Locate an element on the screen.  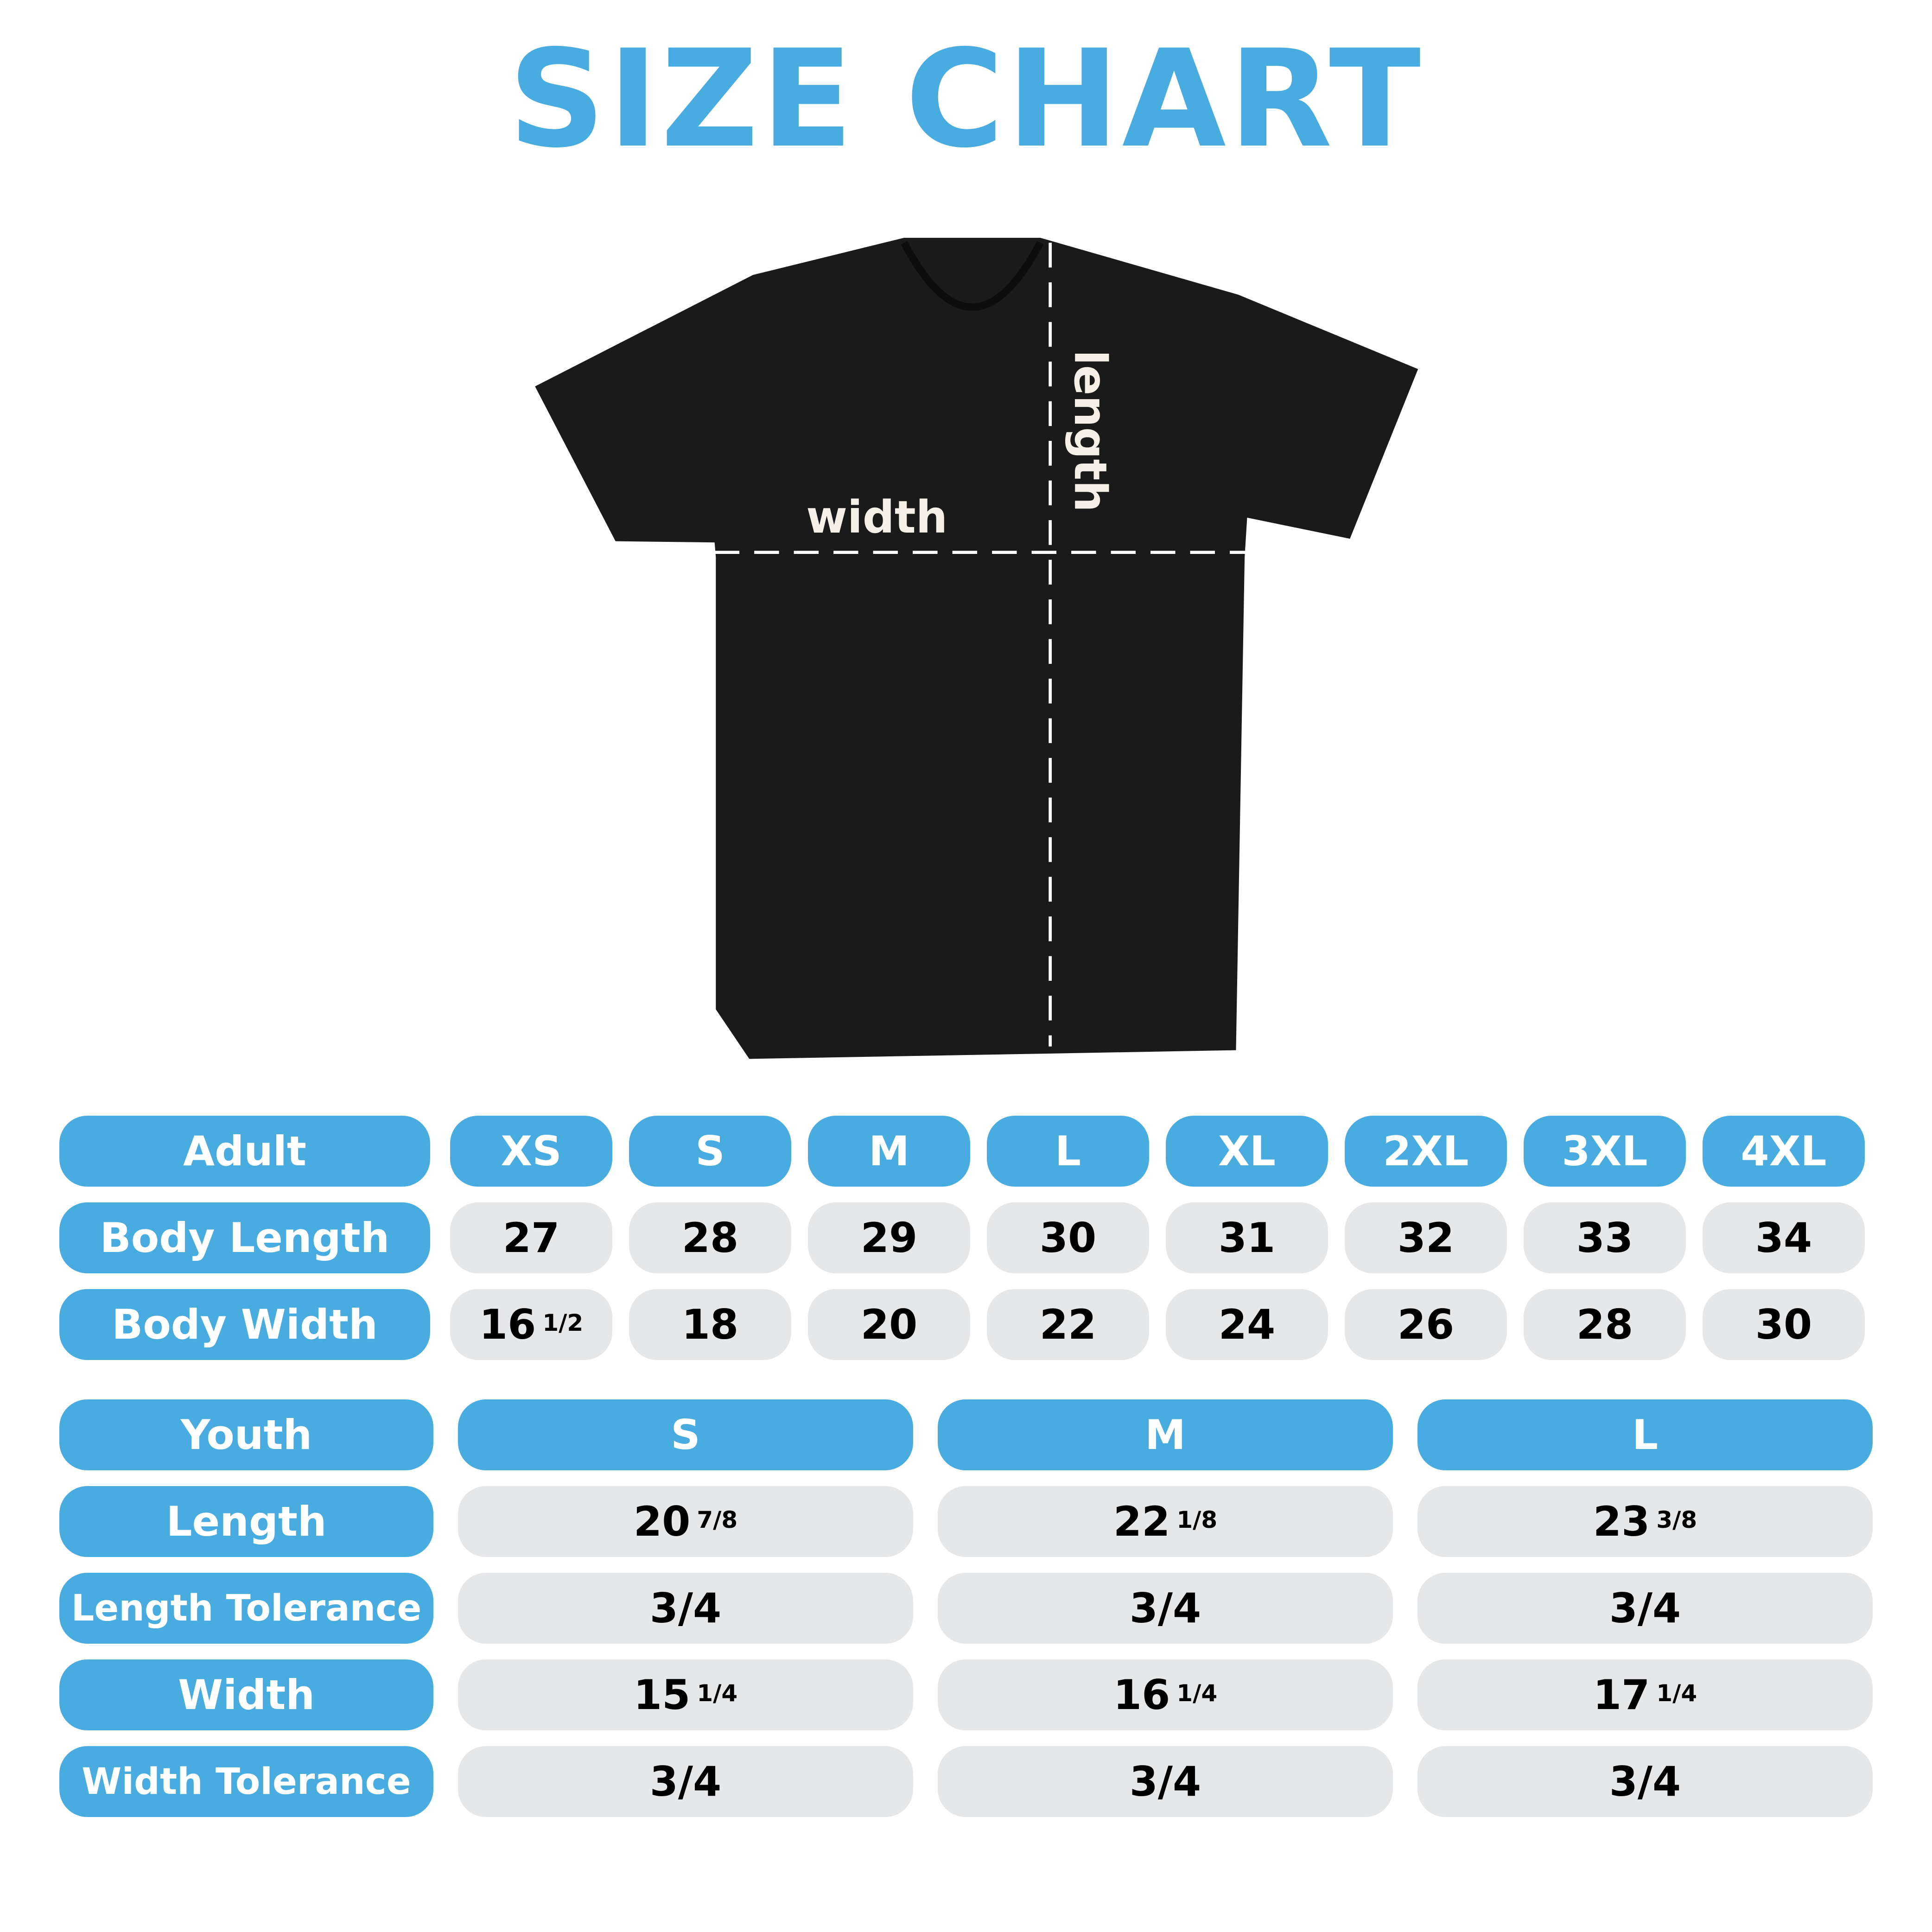
cell-text: Adult is located at coordinates (244, 1151).